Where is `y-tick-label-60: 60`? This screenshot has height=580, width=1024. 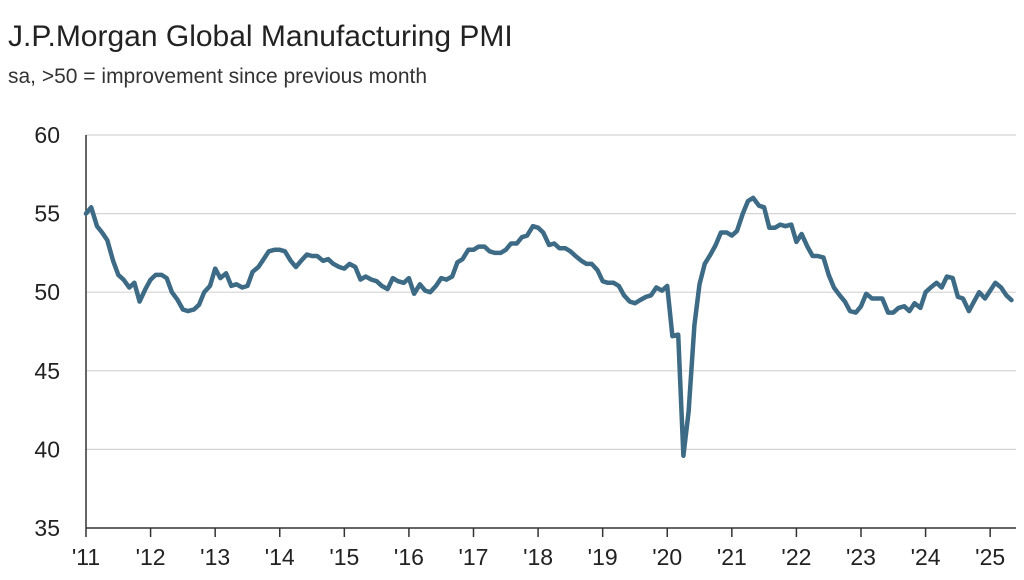 y-tick-label-60: 60 is located at coordinates (47, 135).